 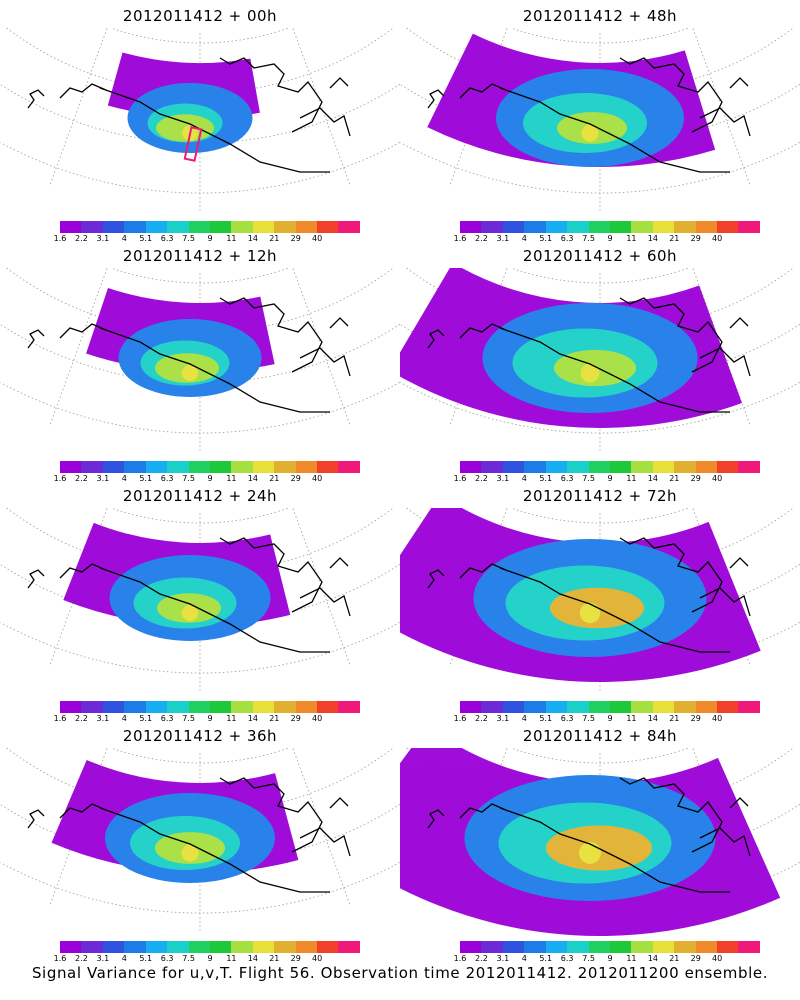 I want to click on panel-title: 2012011412 + 24h, so click(x=200, y=496).